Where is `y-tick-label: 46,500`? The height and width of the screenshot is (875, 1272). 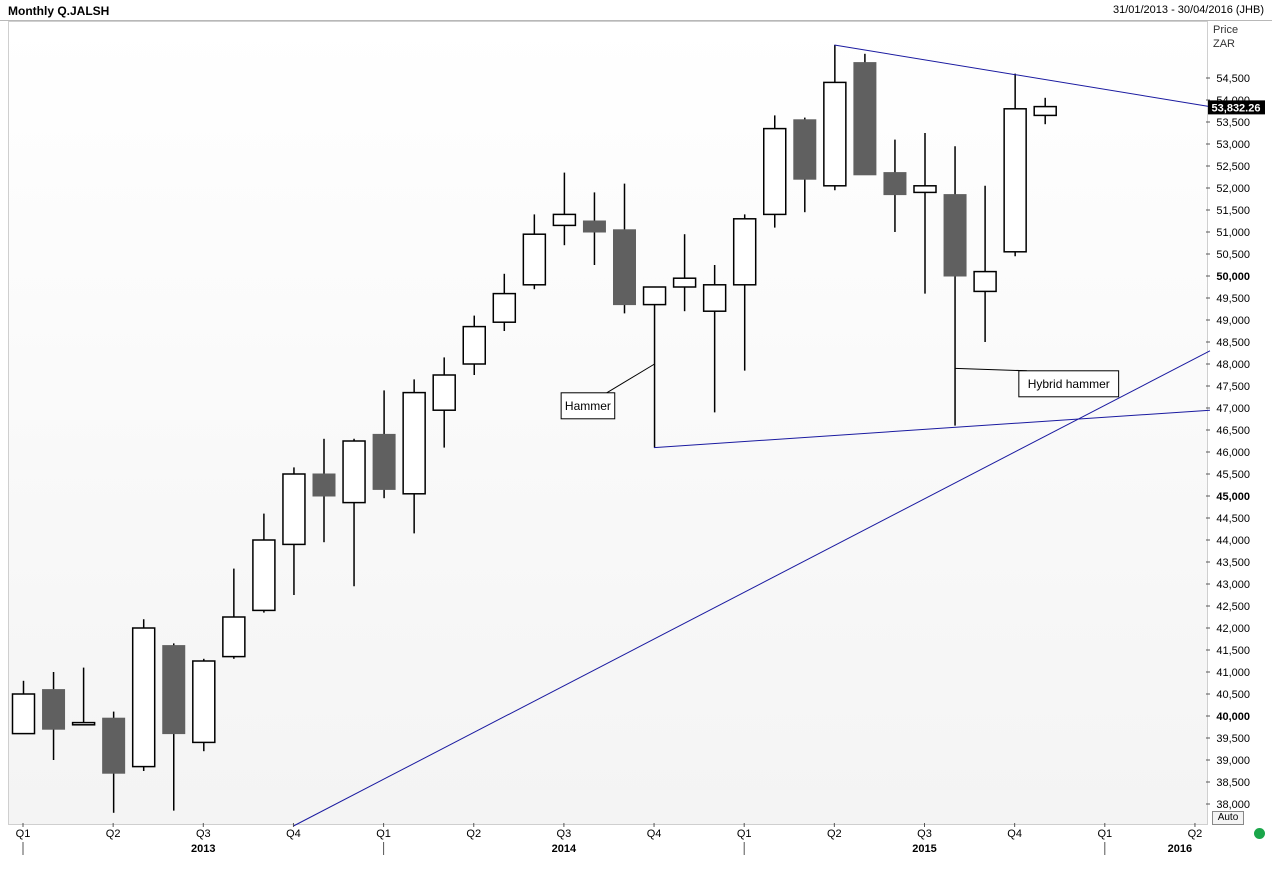 y-tick-label: 46,500 is located at coordinates (1233, 431).